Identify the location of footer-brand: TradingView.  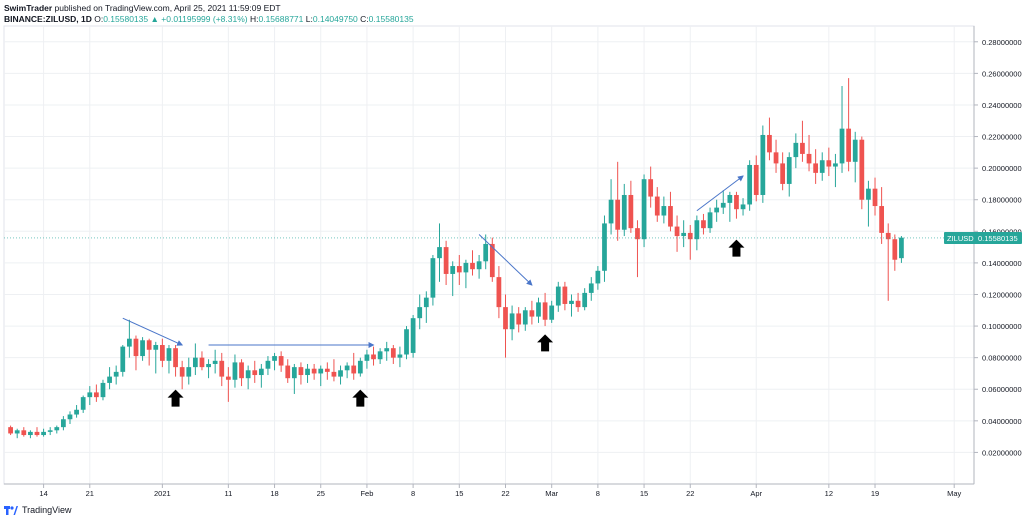
(47, 510).